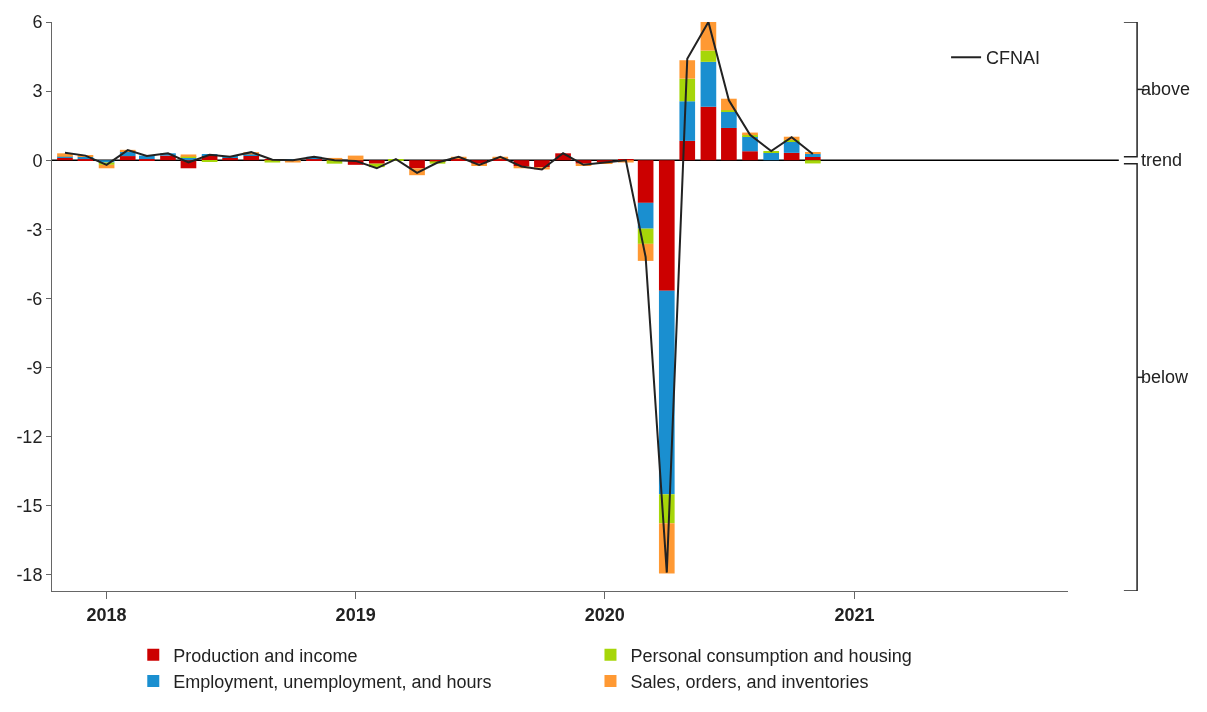 This screenshot has height=712, width=1207. I want to click on legend-label: Sales, orders, and inventories, so click(749, 682).